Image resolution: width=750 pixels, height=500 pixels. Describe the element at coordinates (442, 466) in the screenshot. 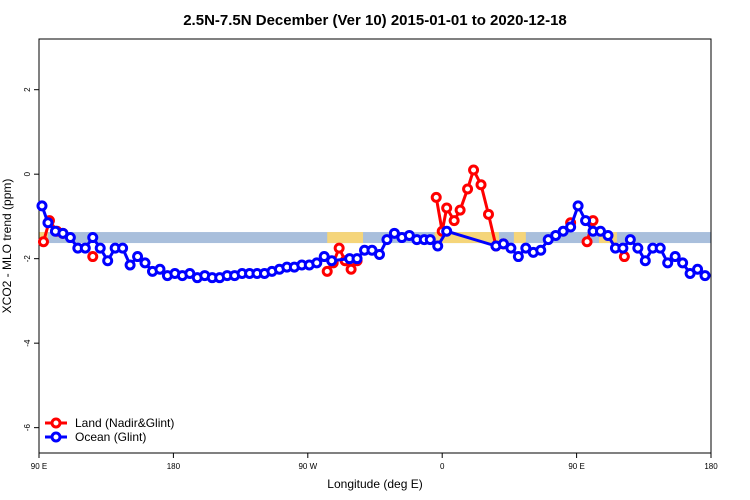

I see `x-tick-label: 0` at that location.